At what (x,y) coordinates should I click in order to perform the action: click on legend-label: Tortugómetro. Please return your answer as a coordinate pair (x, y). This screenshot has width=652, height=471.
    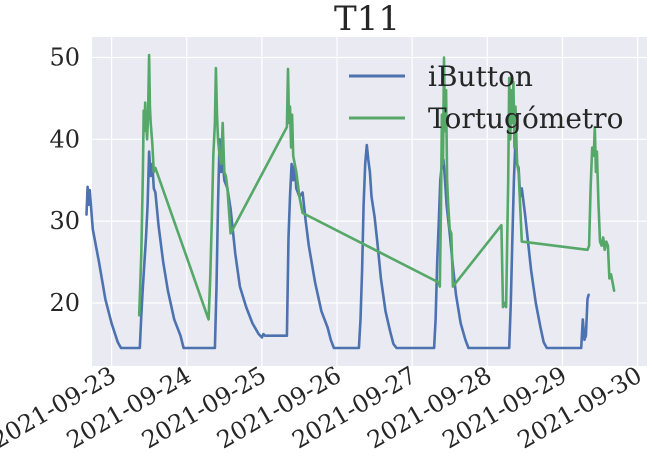
    Looking at the image, I should click on (525, 118).